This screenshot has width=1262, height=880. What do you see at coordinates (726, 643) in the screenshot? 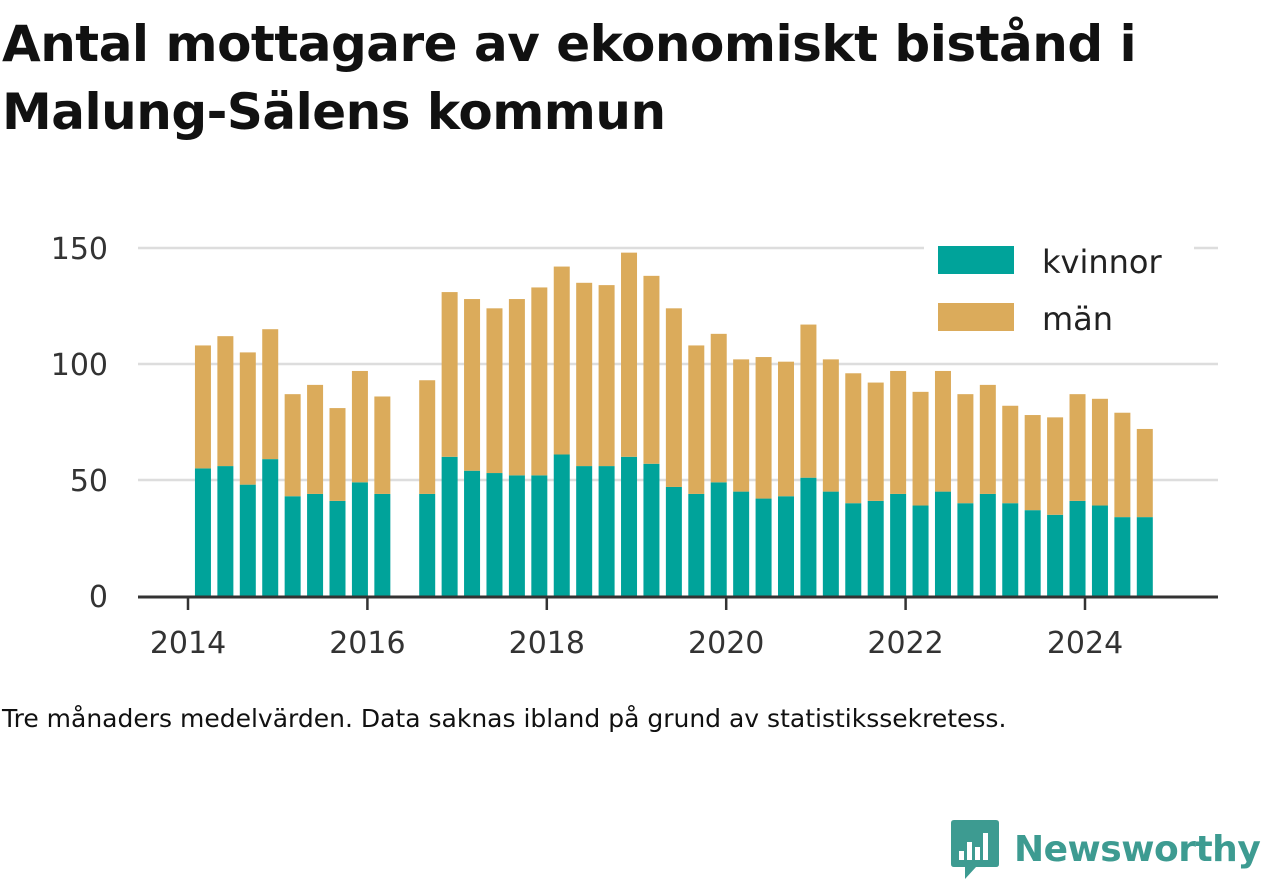
I see `x-tick-label: 2020` at bounding box center [726, 643].